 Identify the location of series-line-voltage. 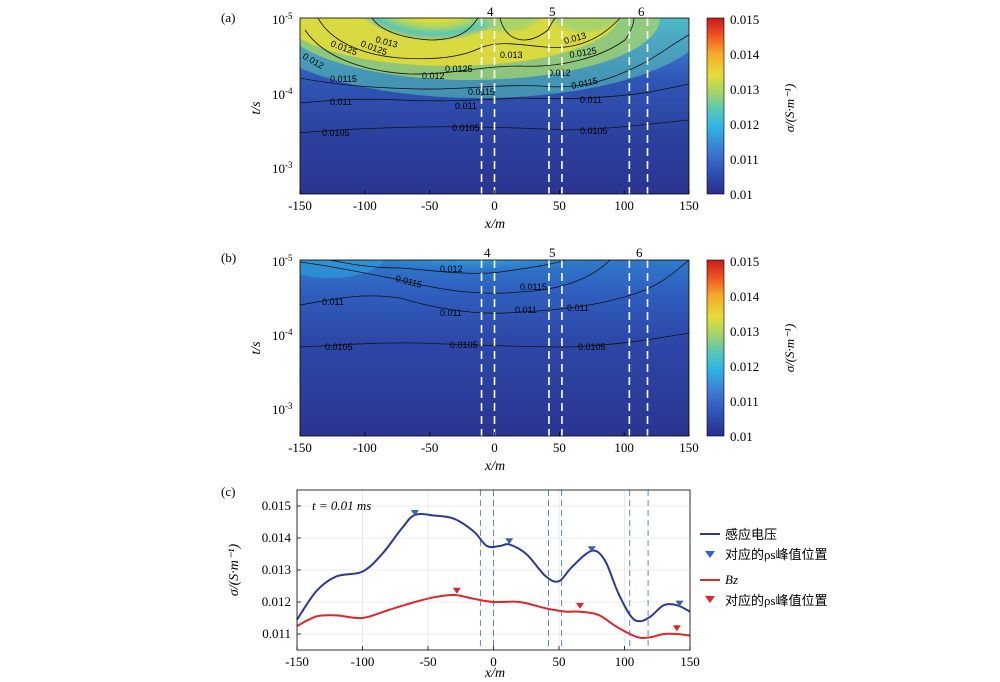
(493, 568).